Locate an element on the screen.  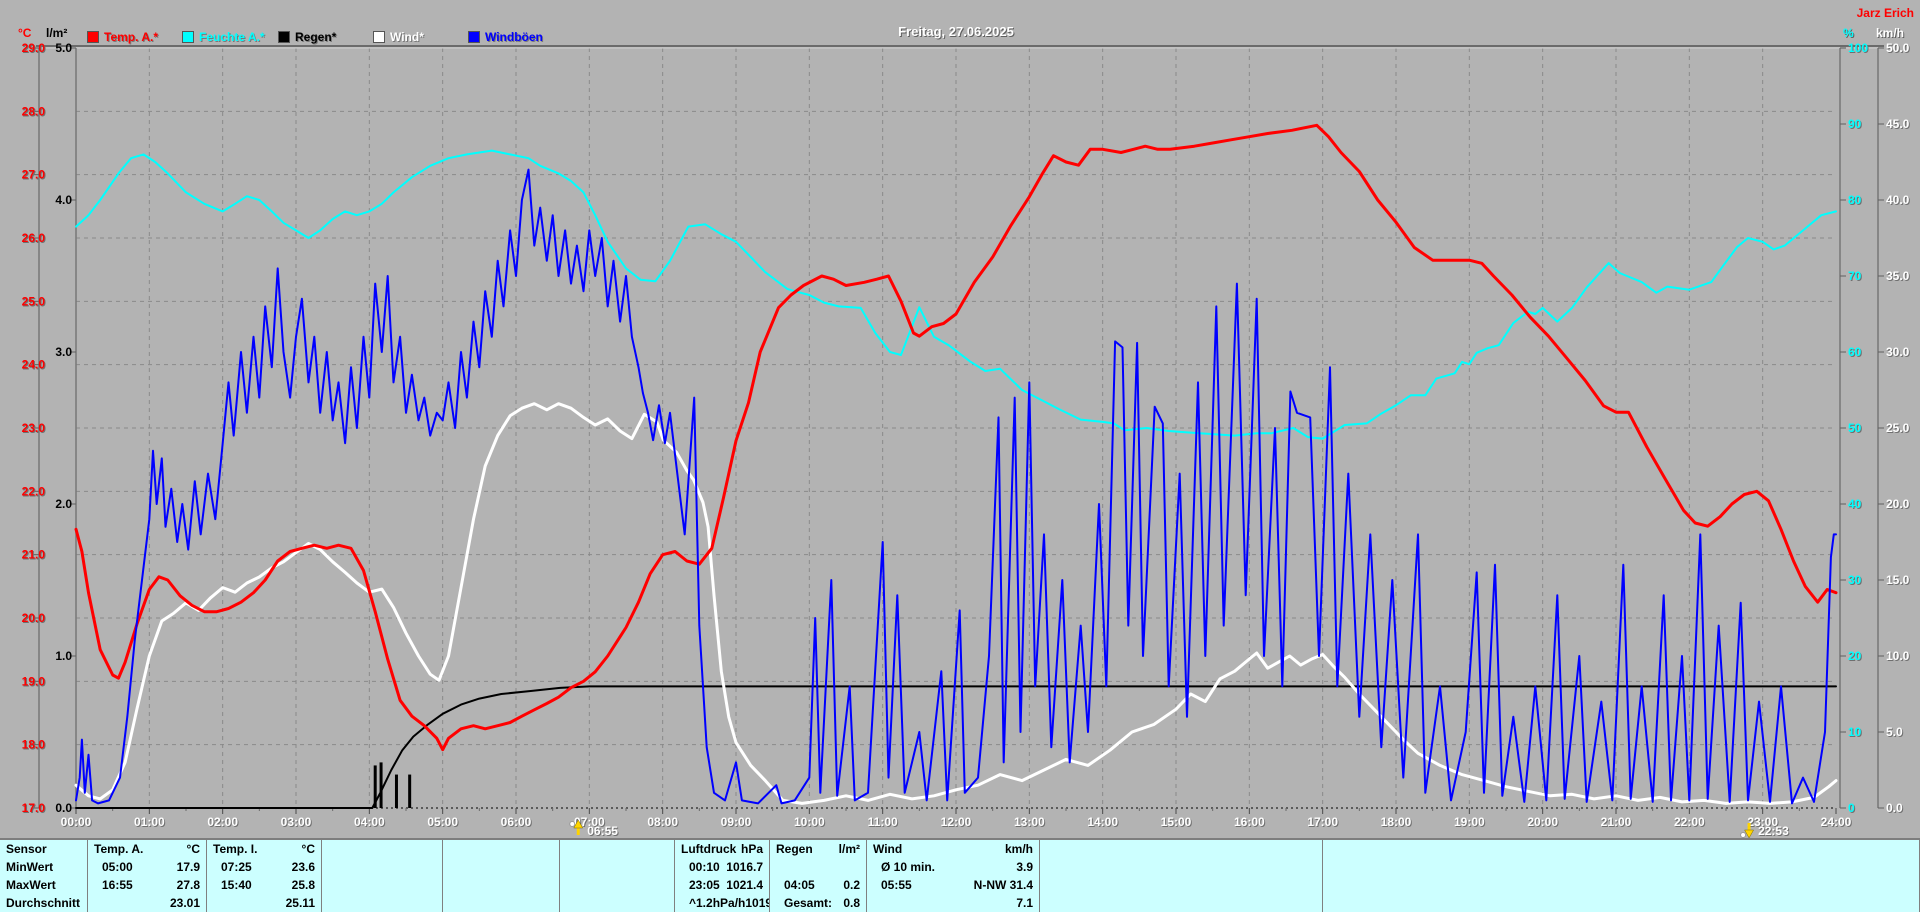
svg-text: 01:00 is located at coordinates (149, 822).